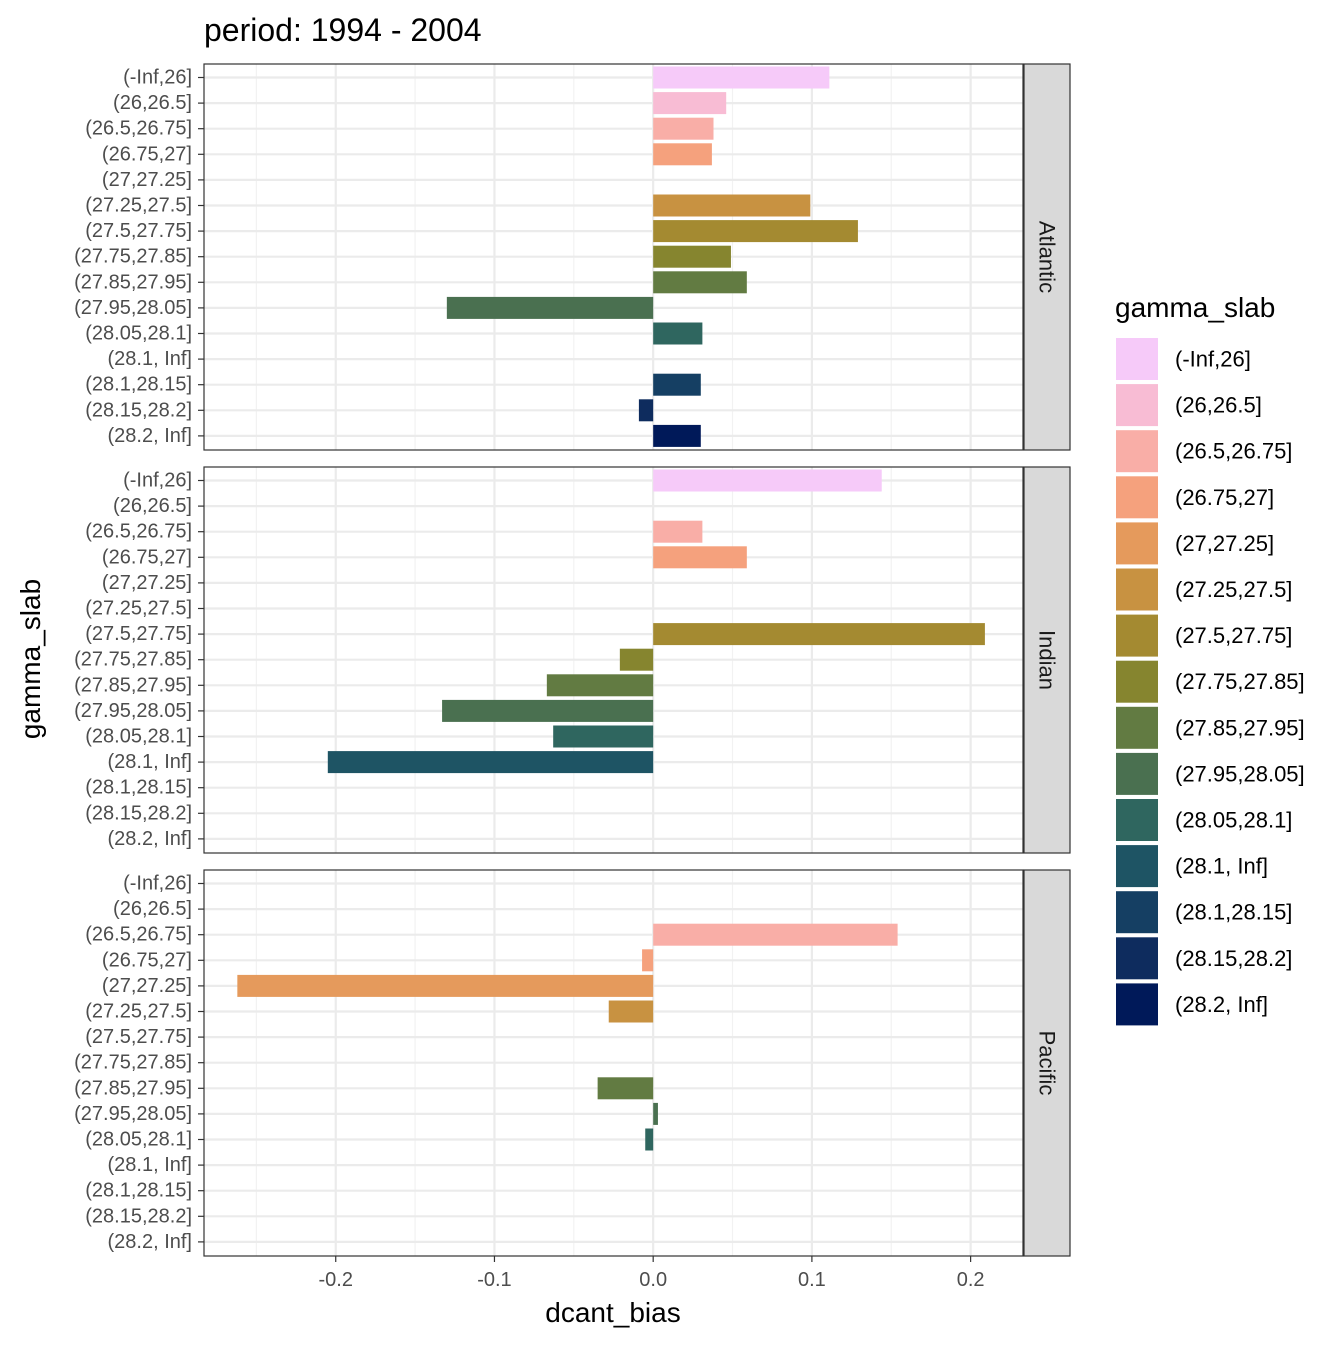 This screenshot has width=1344, height=1349. What do you see at coordinates (1221, 866) in the screenshot?
I see `legend-label: (28.1, Inf]` at bounding box center [1221, 866].